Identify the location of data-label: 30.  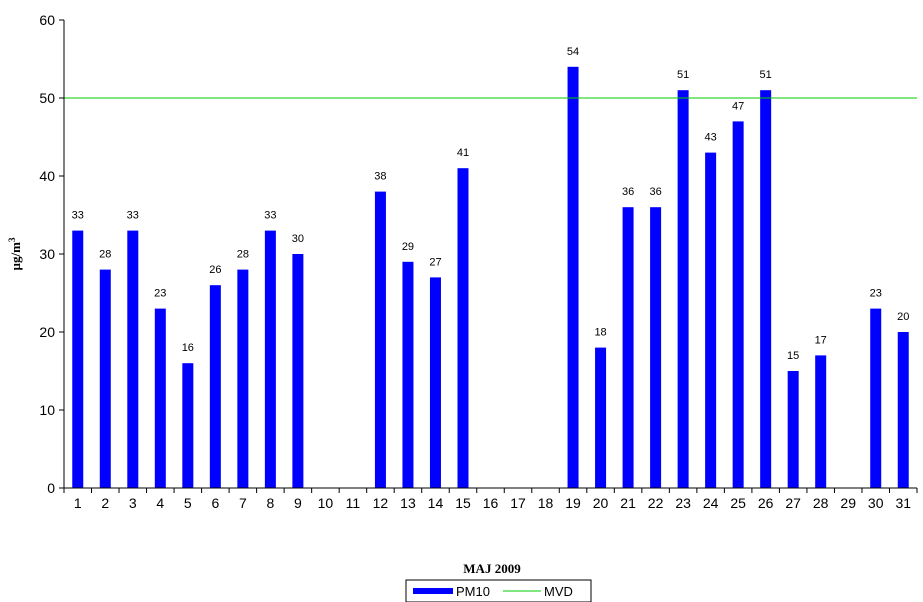
(298, 239).